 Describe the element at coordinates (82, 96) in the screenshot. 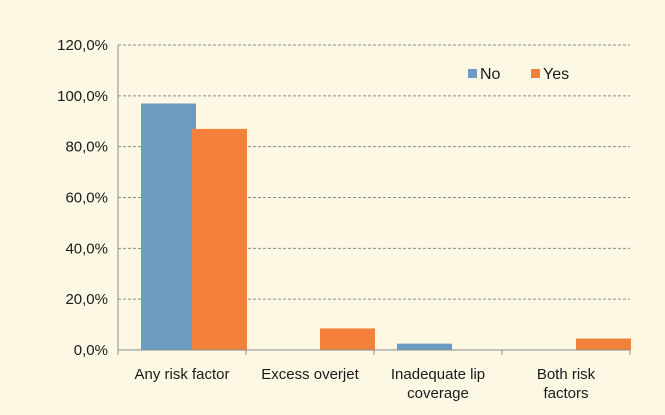

I see `y-tick-label: 100,0%` at that location.